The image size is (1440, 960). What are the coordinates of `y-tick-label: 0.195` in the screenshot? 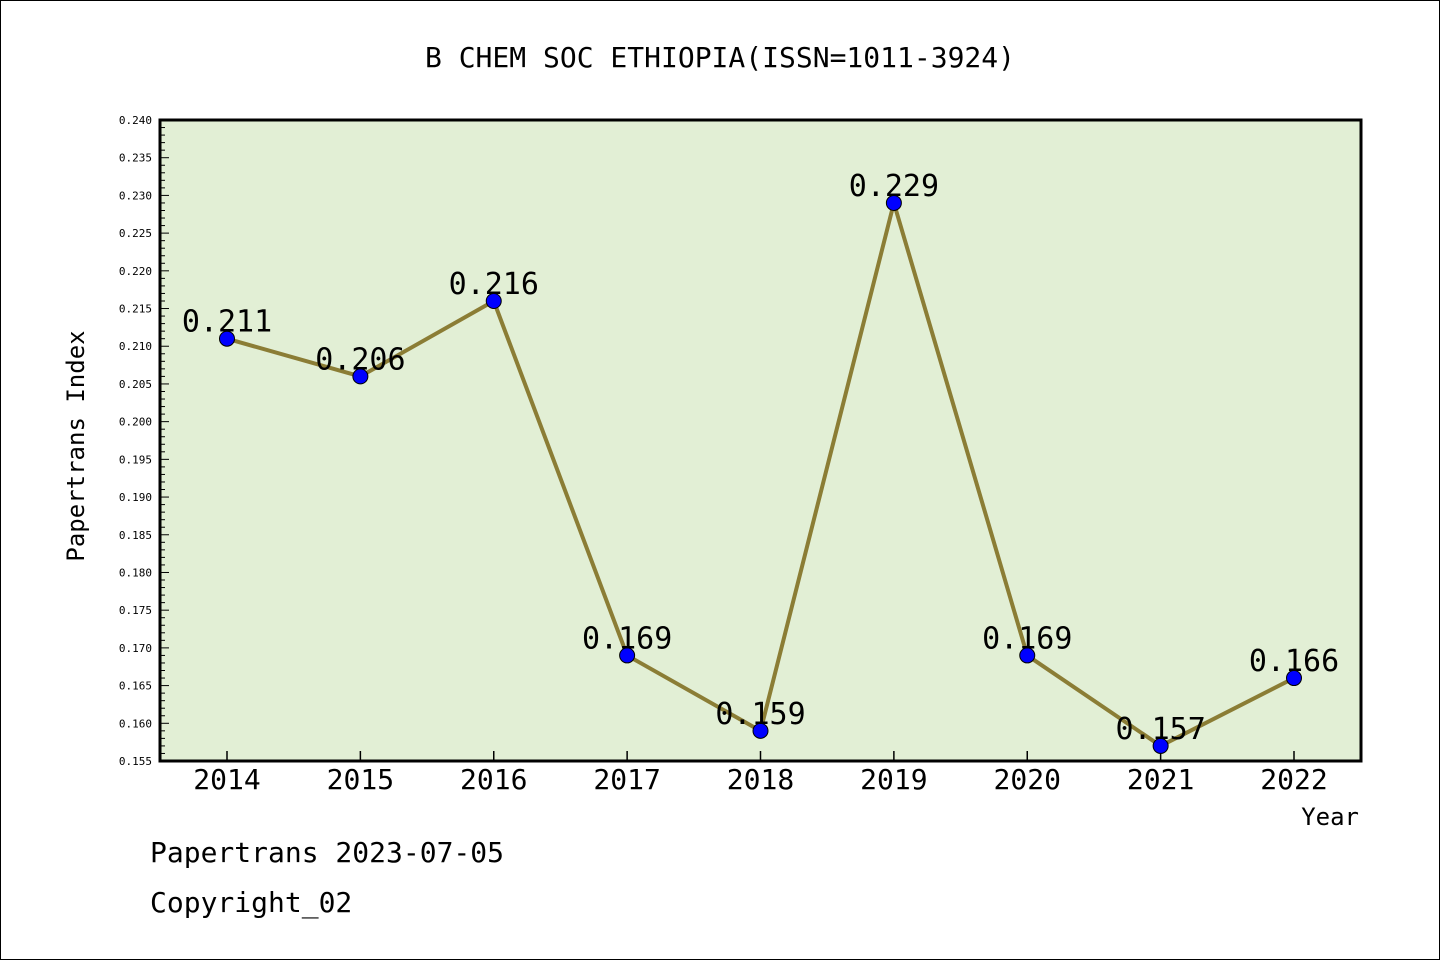 It's located at (135, 459).